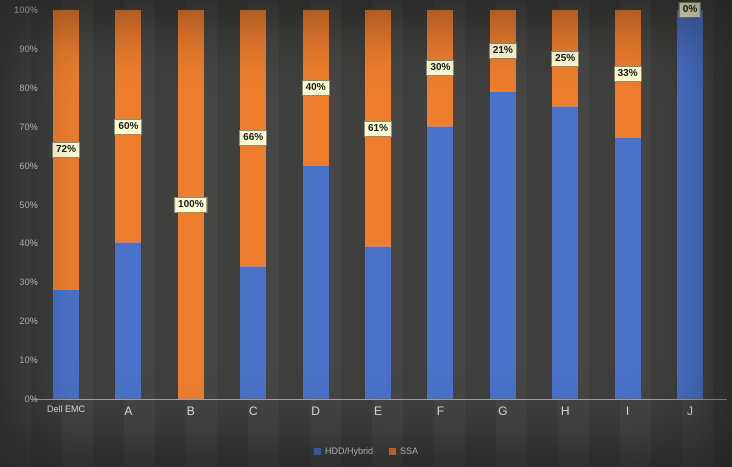  Describe the element at coordinates (315, 282) in the screenshot. I see `bar-segment-hdd-hybrid-d` at that location.